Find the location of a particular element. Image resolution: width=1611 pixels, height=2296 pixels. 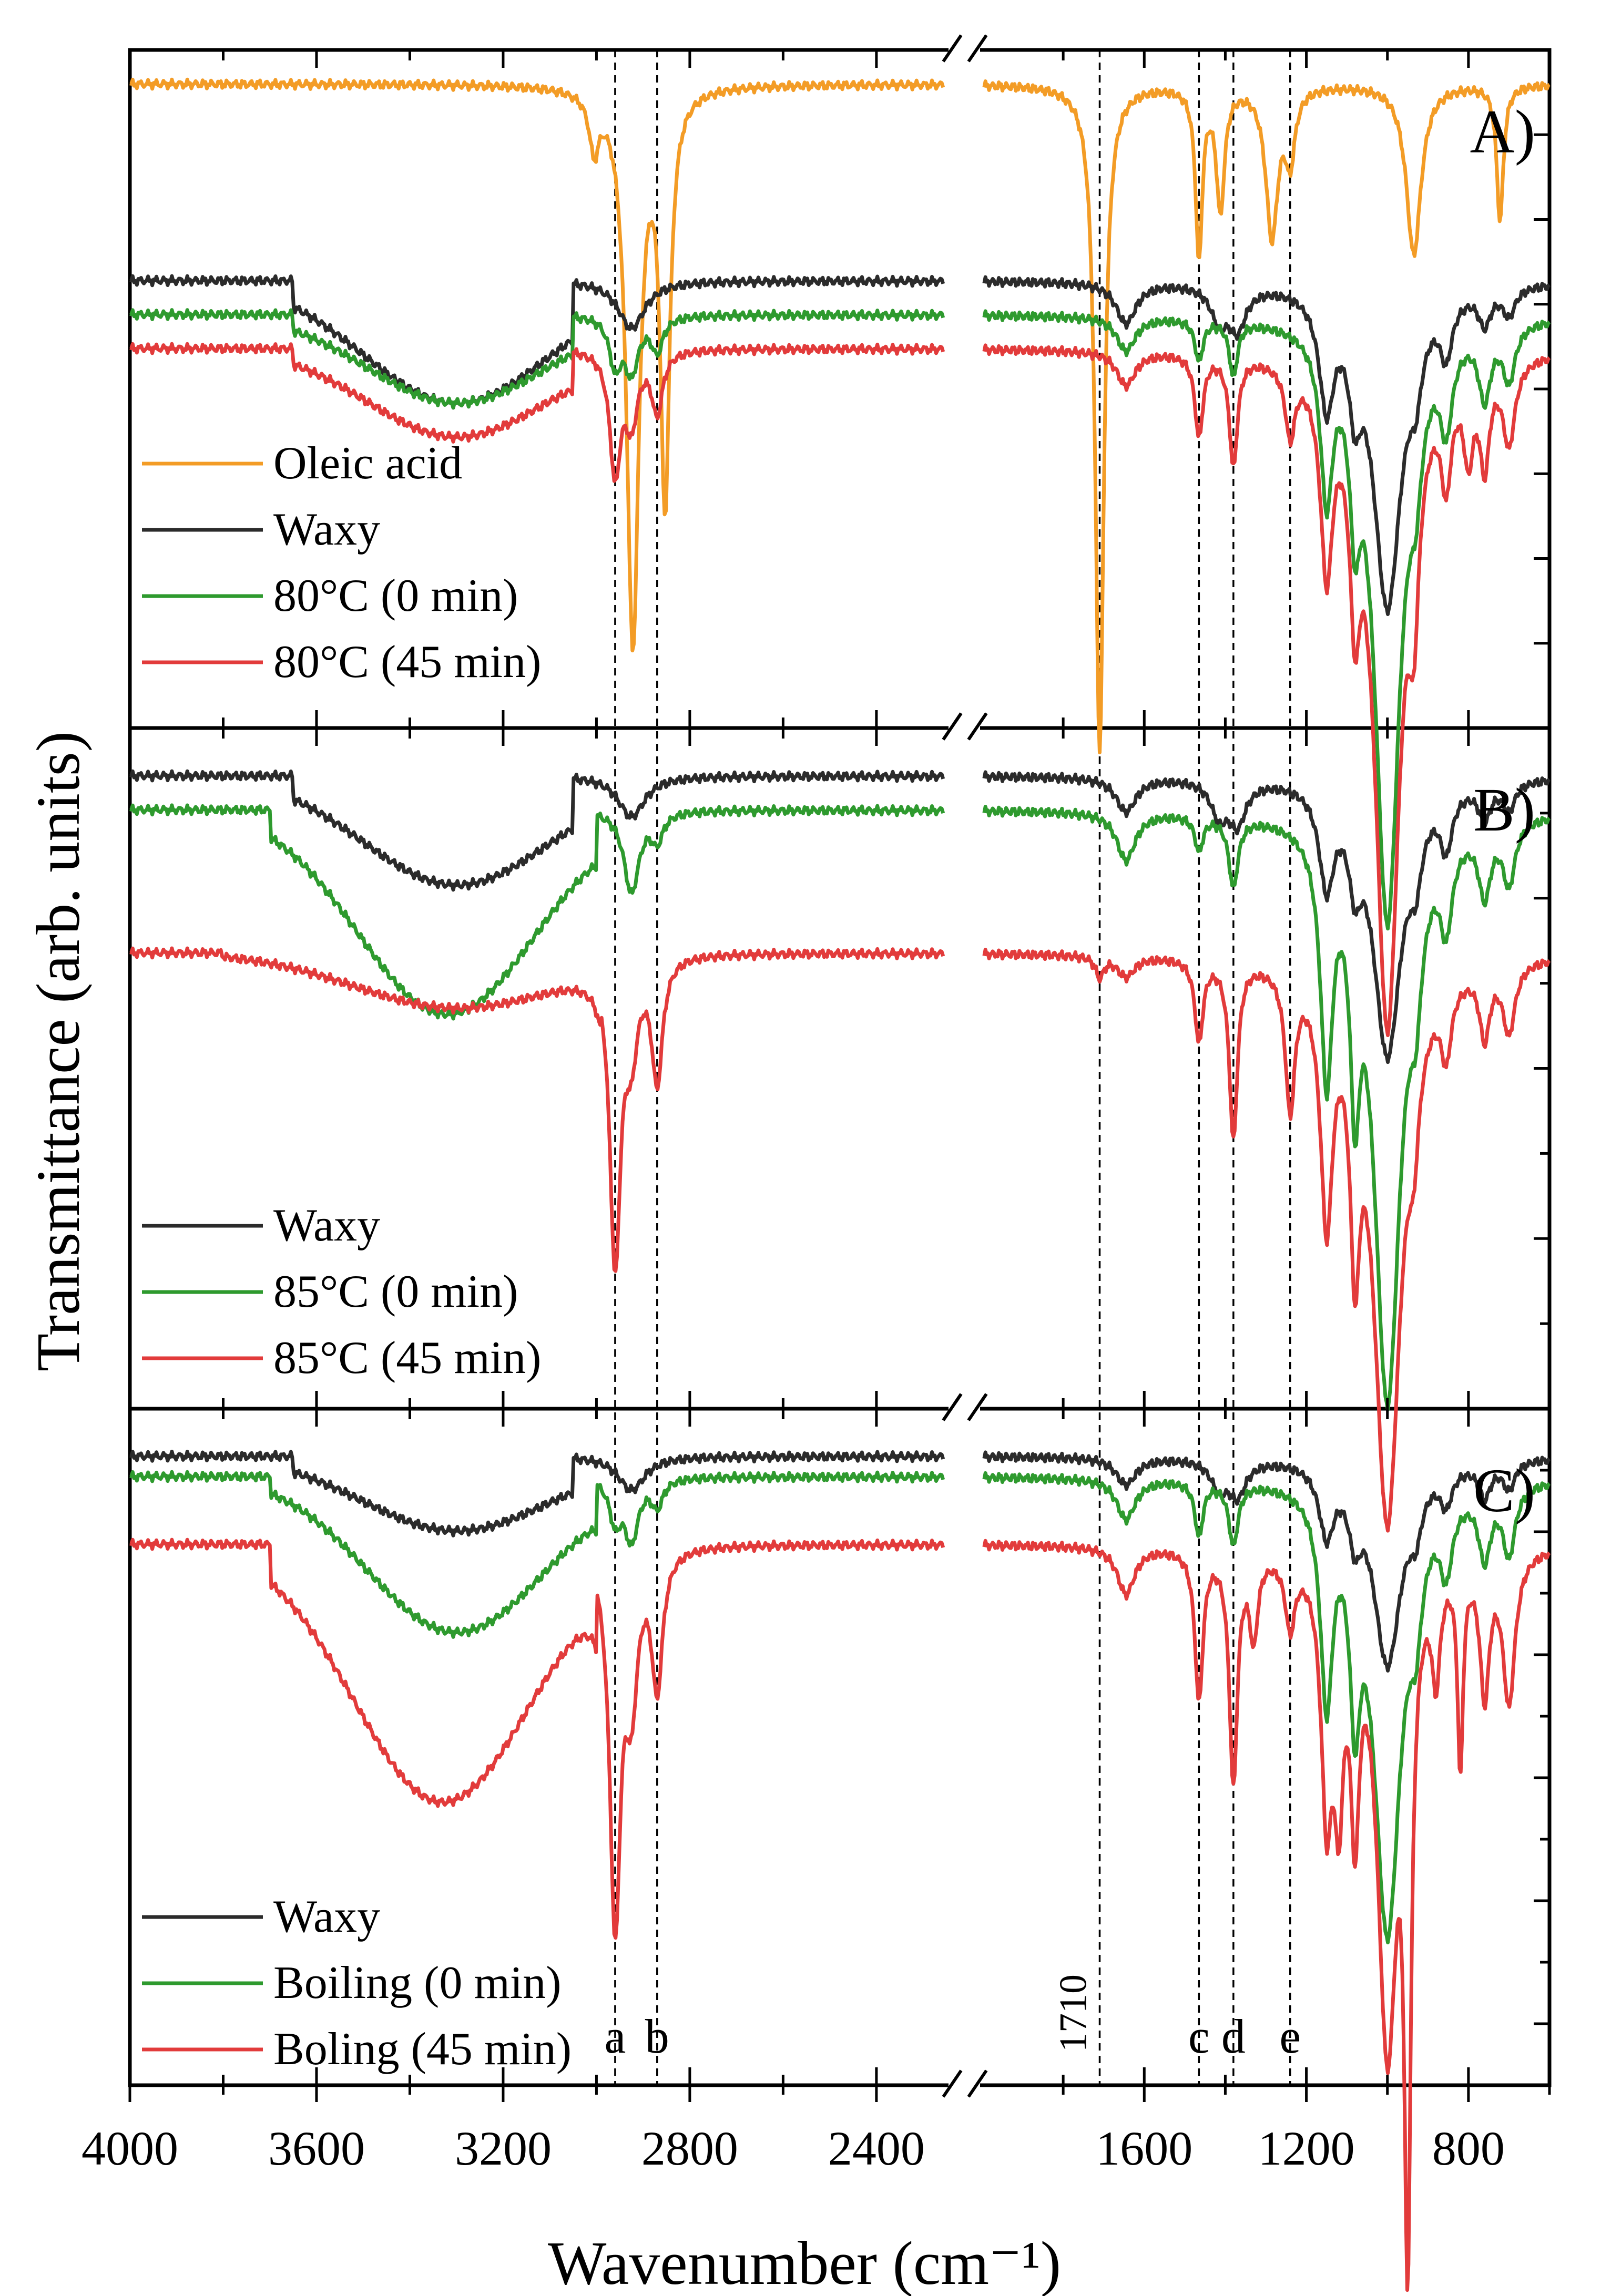

panel-label: C) is located at coordinates (1504, 1490).